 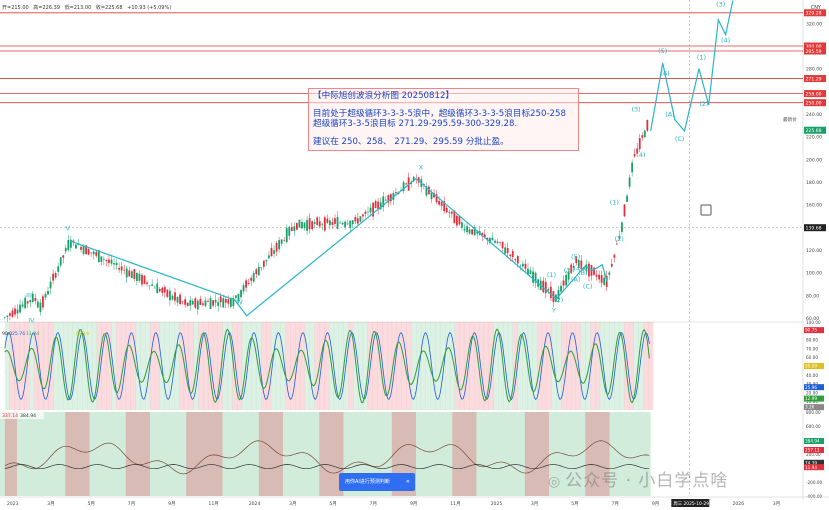 I want to click on lower-value: 384.94, so click(x=28, y=416).